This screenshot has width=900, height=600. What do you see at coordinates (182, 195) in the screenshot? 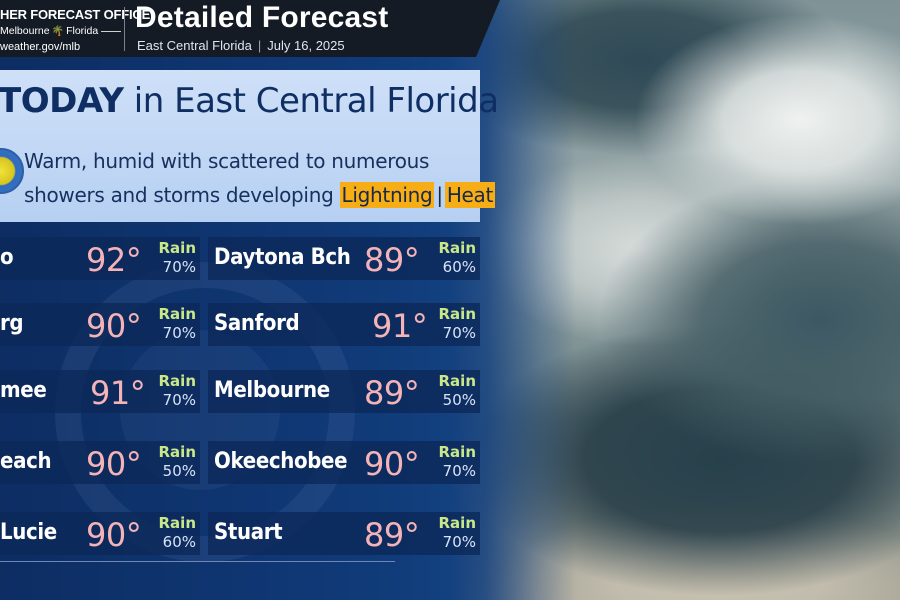
I see `description-text: showers and storms developing` at bounding box center [182, 195].